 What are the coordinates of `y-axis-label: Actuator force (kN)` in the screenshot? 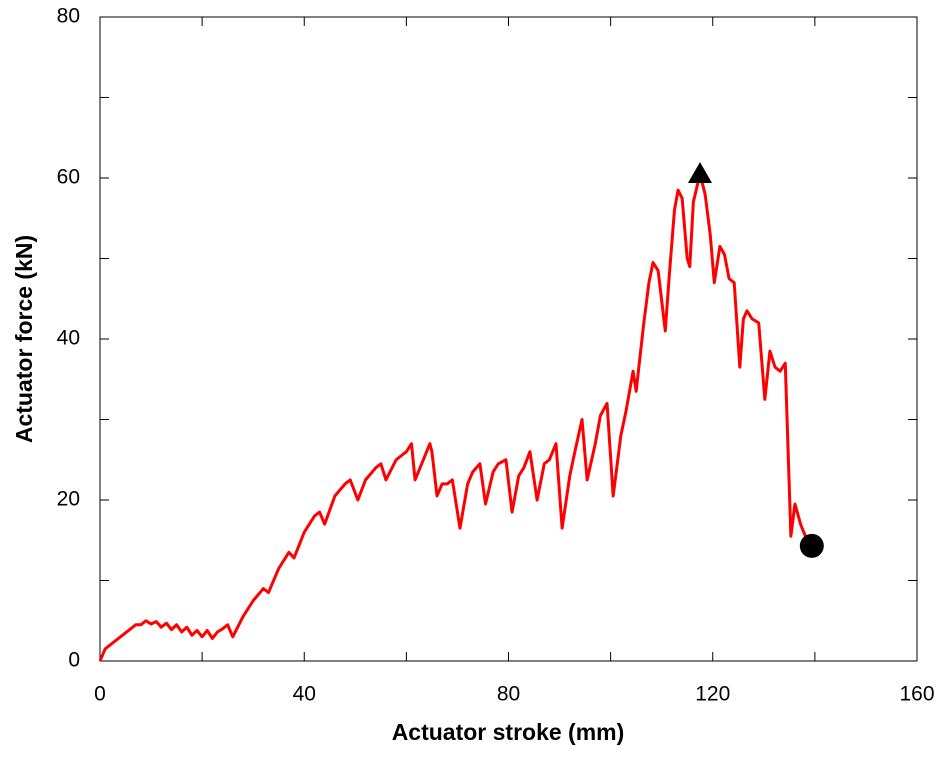 It's located at (24, 339).